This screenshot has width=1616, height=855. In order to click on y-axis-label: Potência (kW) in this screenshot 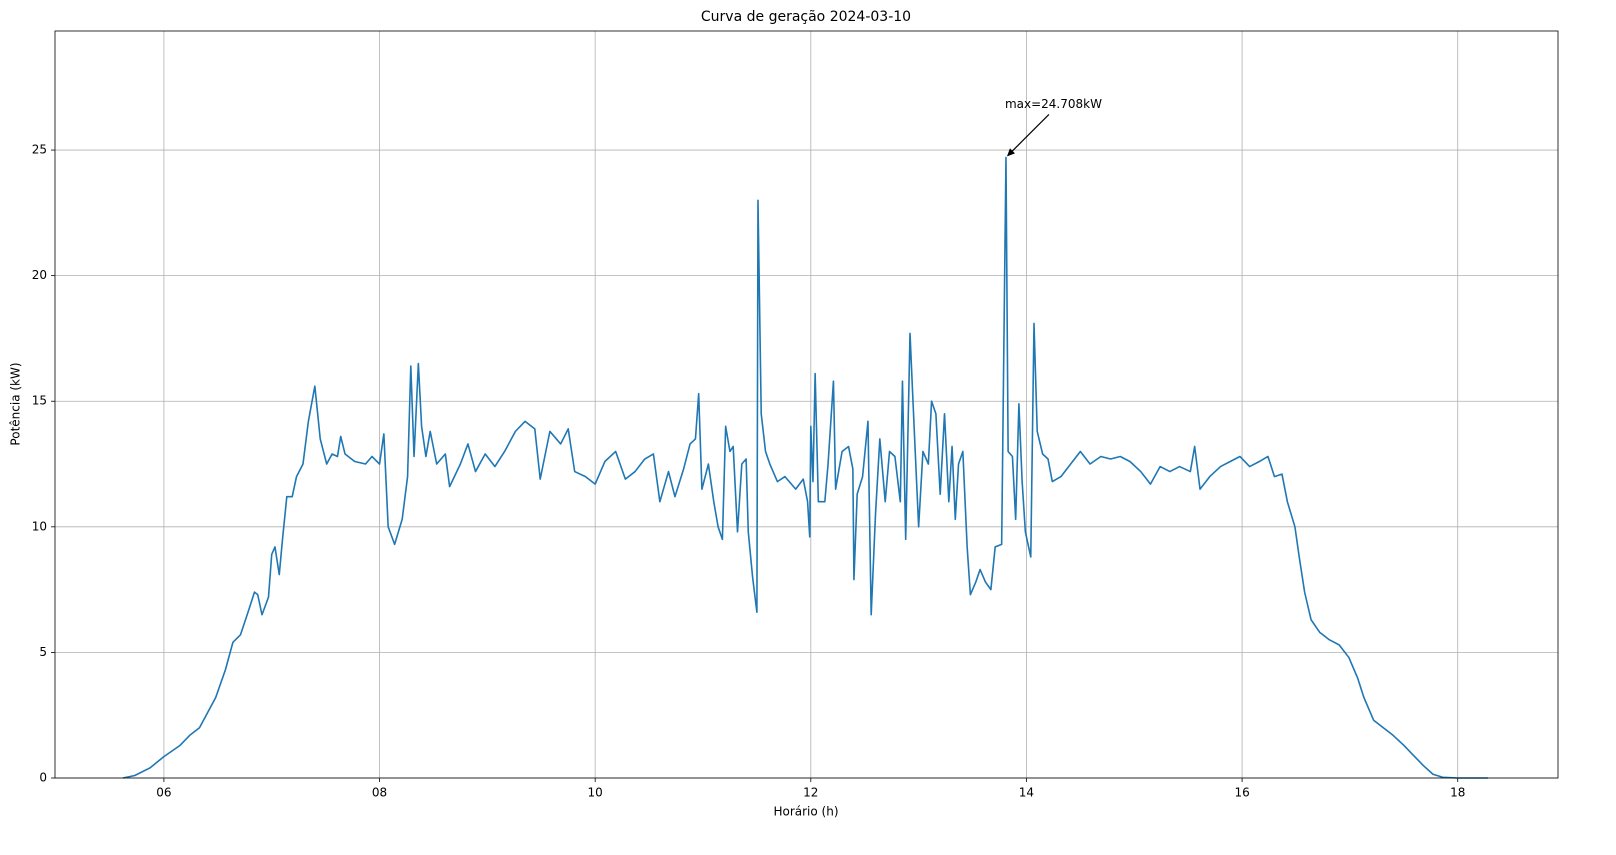, I will do `click(16, 403)`.